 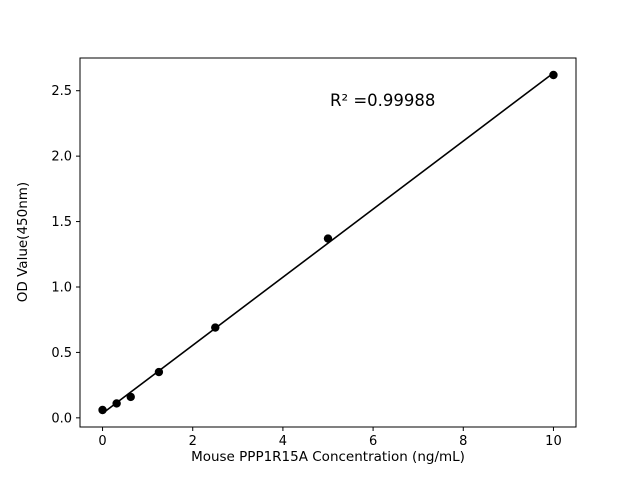 What do you see at coordinates (61, 418) in the screenshot?
I see `y-tick-label: 0.0` at bounding box center [61, 418].